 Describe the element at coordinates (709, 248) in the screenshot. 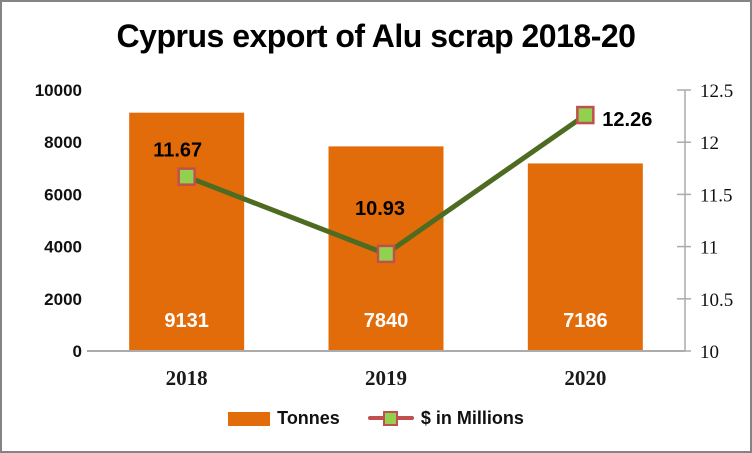

I see `right-axis-tick-label: 11` at that location.